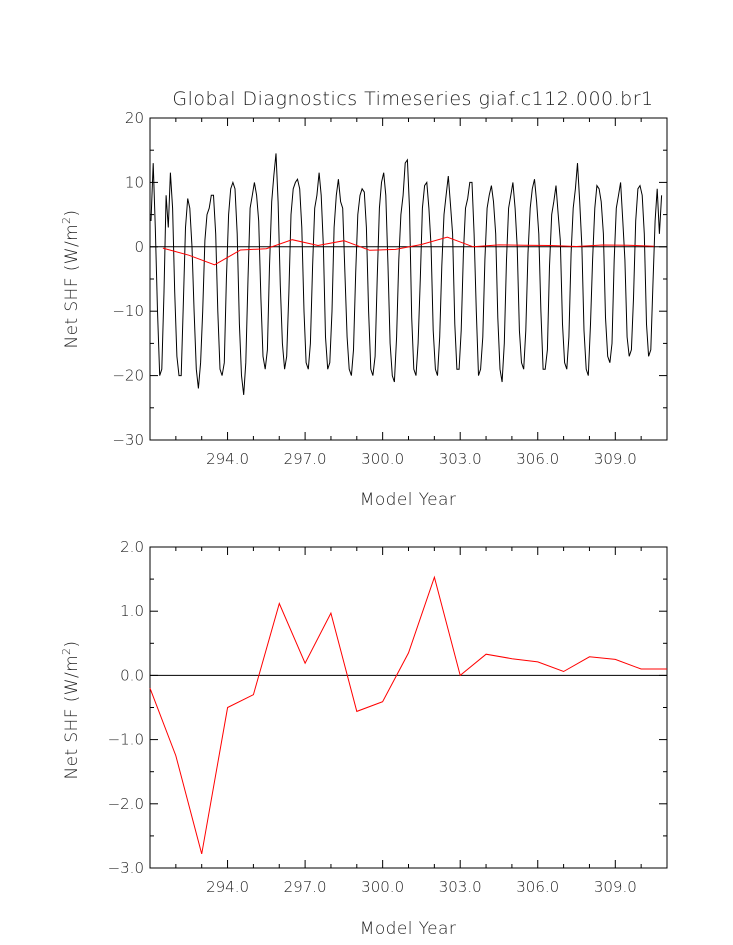 Image resolution: width=733 pixels, height=945 pixels. Describe the element at coordinates (126, 740) in the screenshot. I see `bottom-y-tick-label: −1.0` at that location.